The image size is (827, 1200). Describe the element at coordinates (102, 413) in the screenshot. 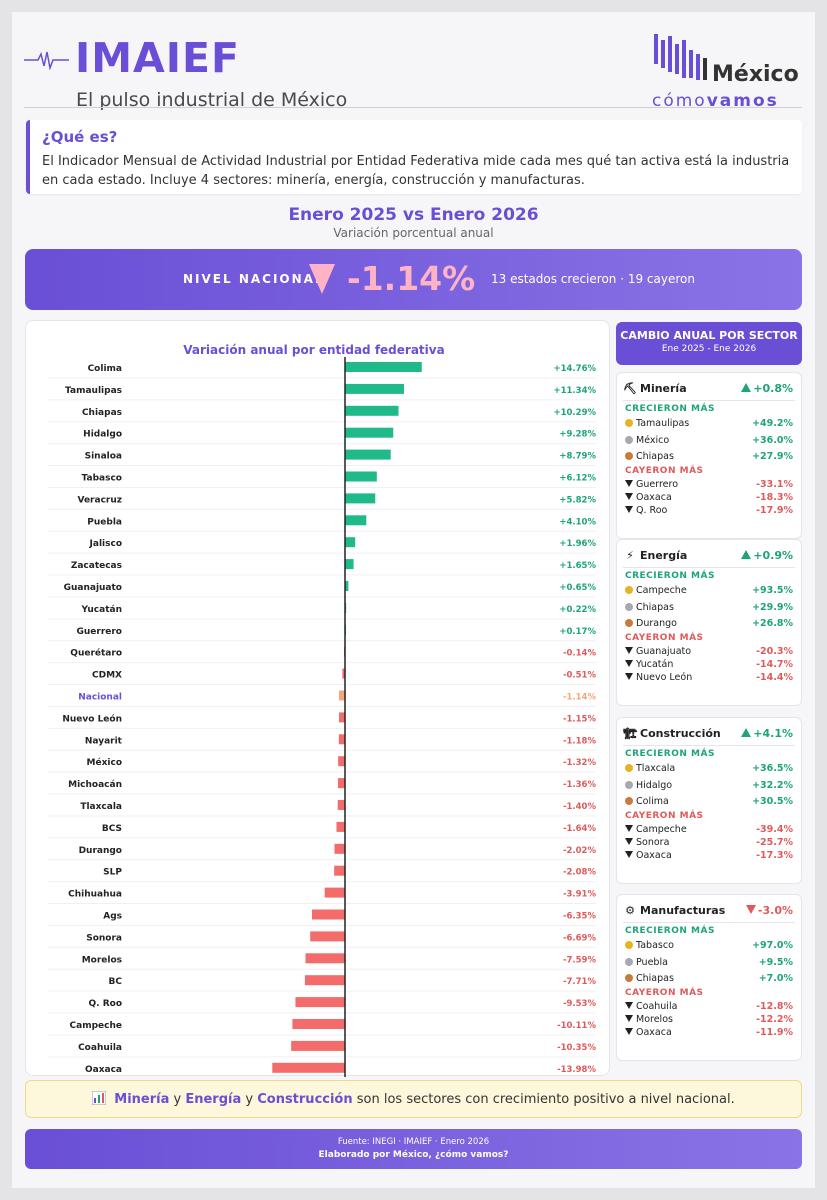

I see `category-label: Chiapas` at that location.